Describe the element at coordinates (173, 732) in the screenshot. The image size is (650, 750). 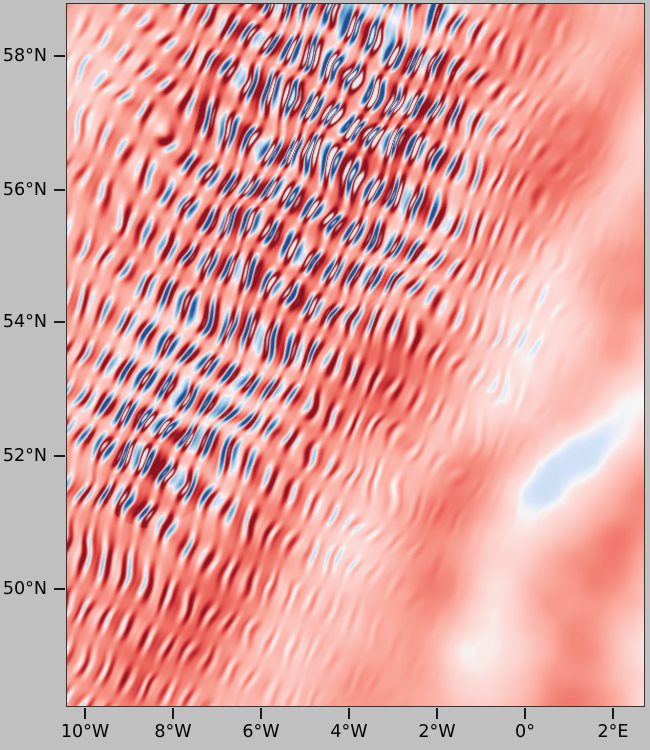
I see `x-tick-label: 8°W` at that location.